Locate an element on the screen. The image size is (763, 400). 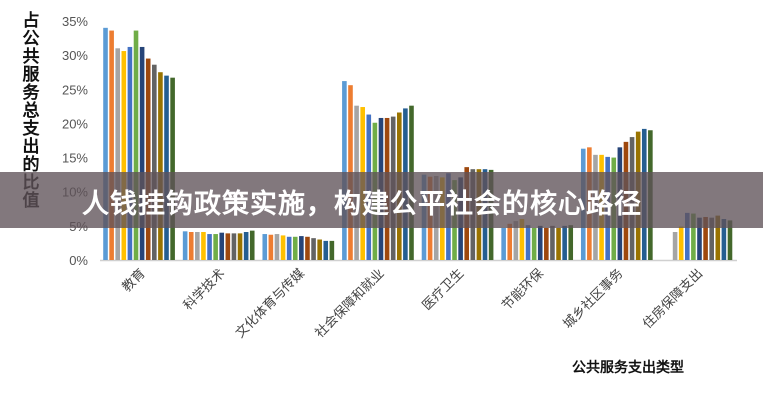
y-tick-label: 30% is located at coordinates (75, 55).